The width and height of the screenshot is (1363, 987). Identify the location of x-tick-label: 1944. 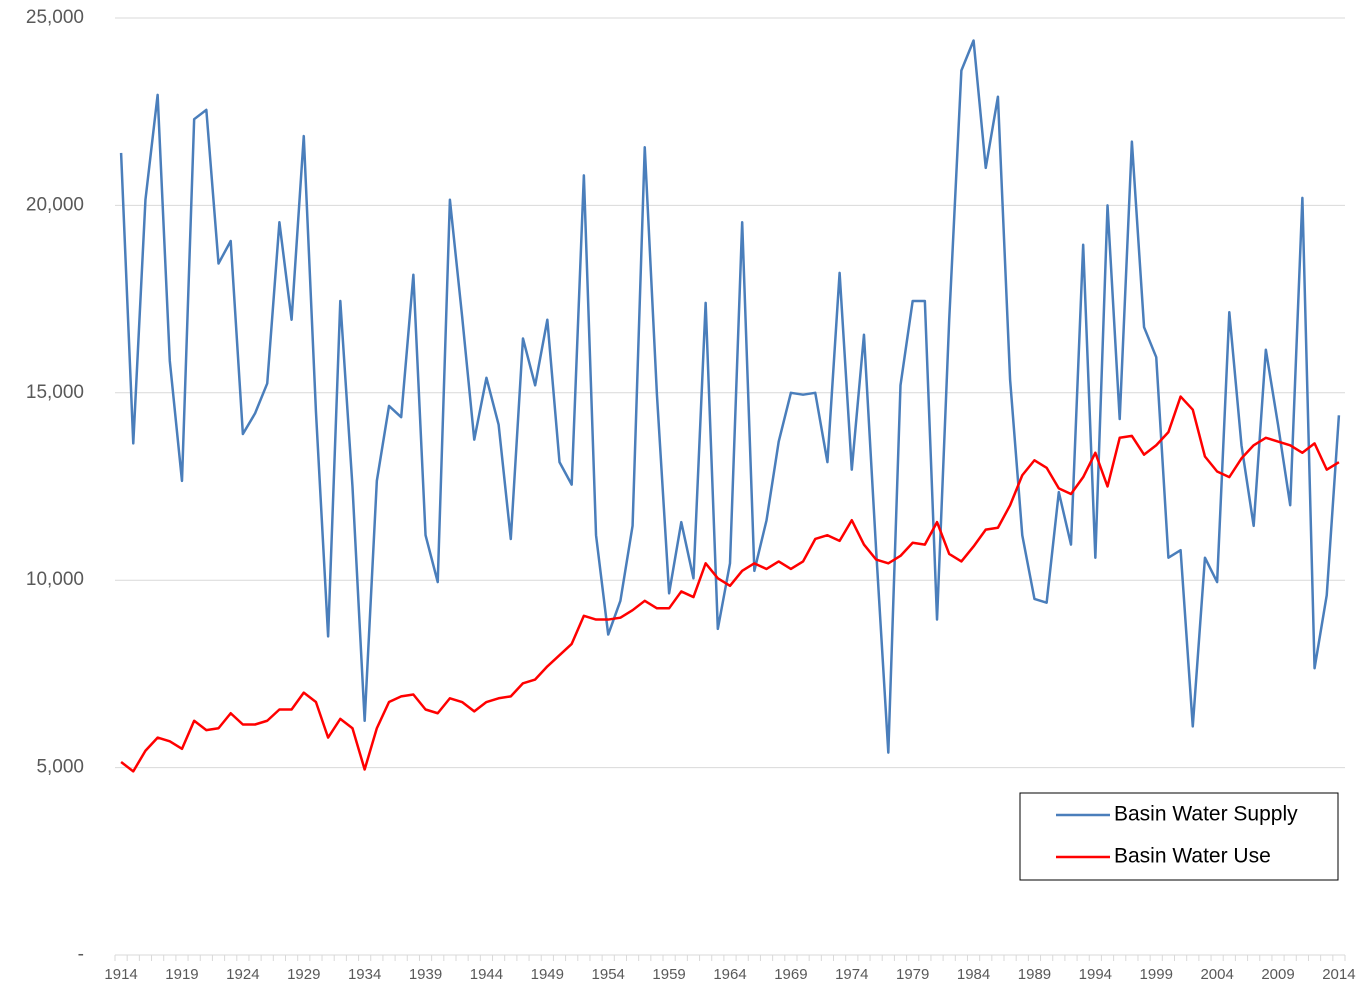
(486, 974).